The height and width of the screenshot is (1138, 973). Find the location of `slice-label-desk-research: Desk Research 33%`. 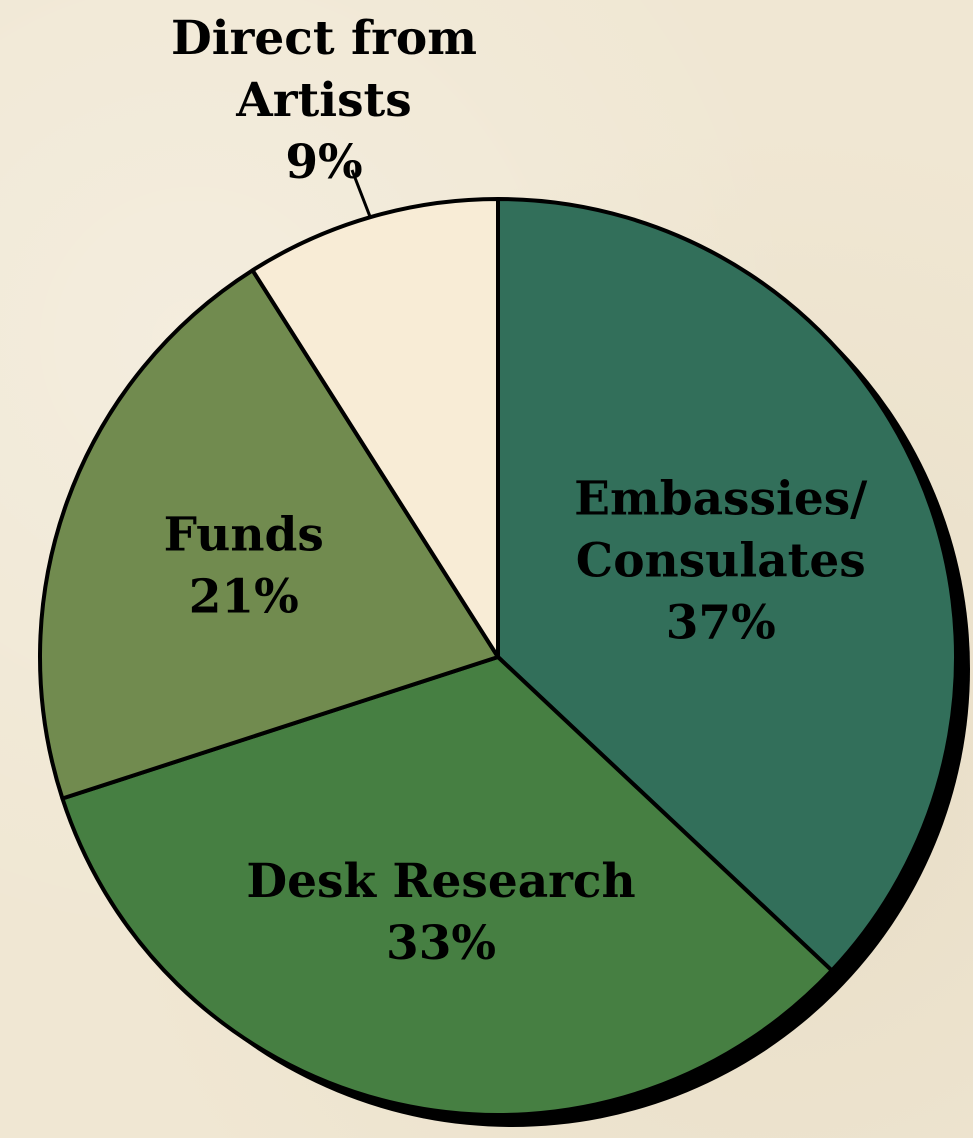

slice-label-desk-research: Desk Research 33% is located at coordinates (440, 912).